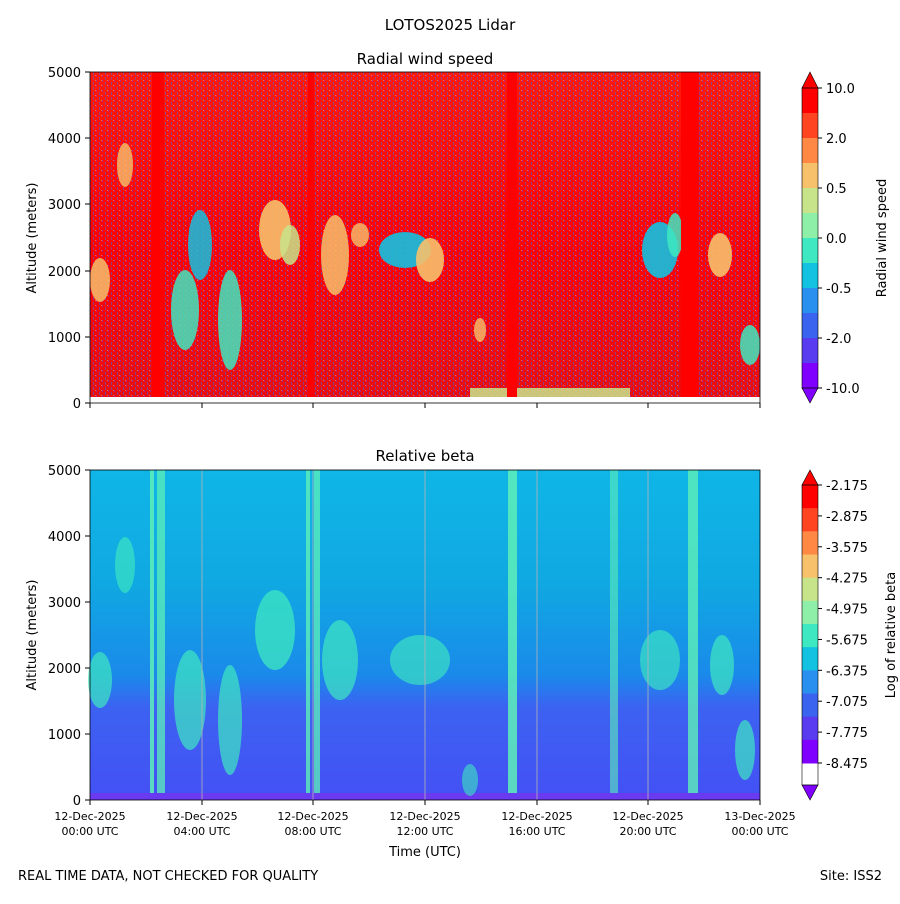 This screenshot has height=904, width=900. I want to click on wind-colorbar-bottom-extend, so click(810, 395).